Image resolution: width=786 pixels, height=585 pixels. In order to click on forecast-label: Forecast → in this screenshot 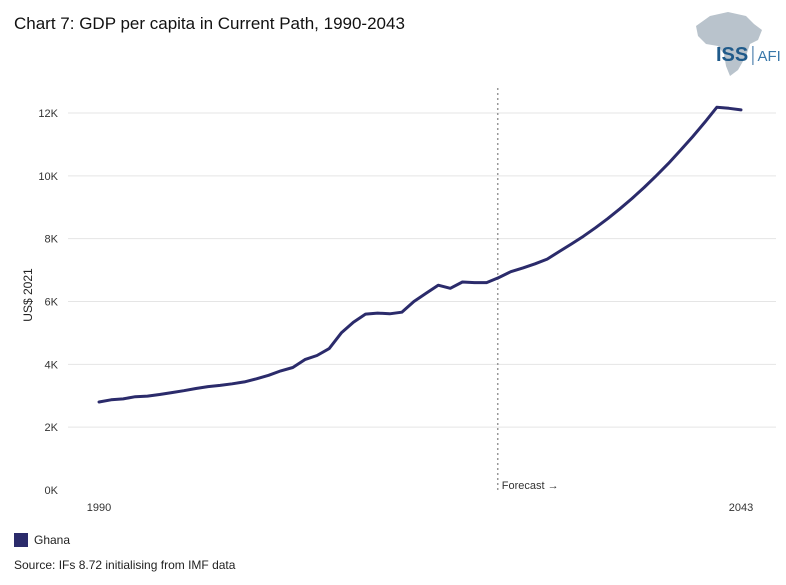, I will do `click(530, 486)`.